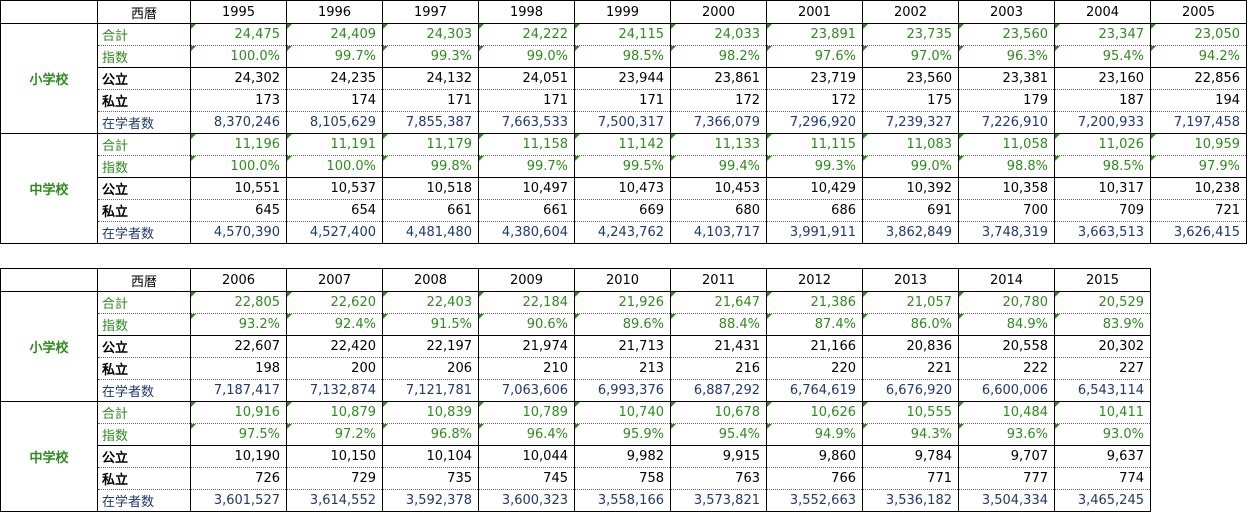 The height and width of the screenshot is (514, 1250). What do you see at coordinates (718, 478) in the screenshot?
I see `value-cell: 763` at bounding box center [718, 478].